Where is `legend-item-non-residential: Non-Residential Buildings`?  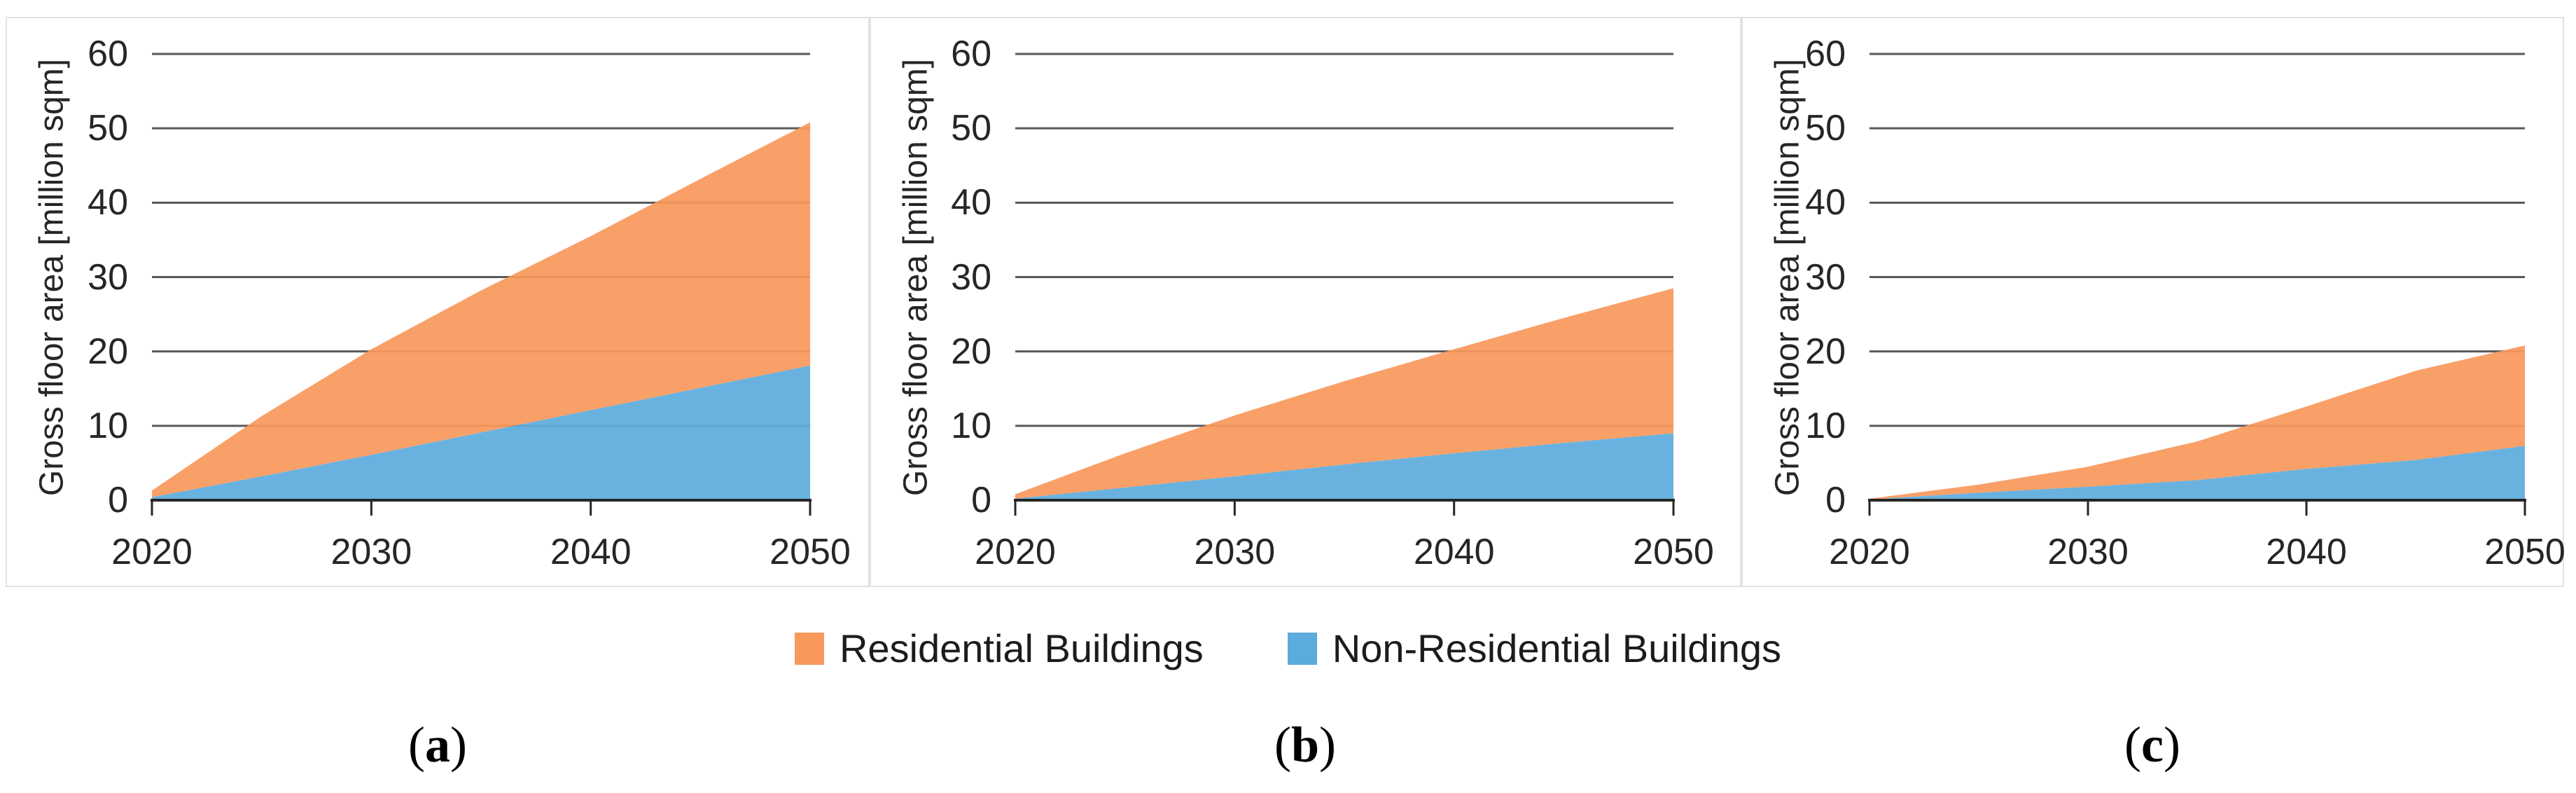 legend-item-non-residential: Non-Residential Buildings is located at coordinates (1534, 648).